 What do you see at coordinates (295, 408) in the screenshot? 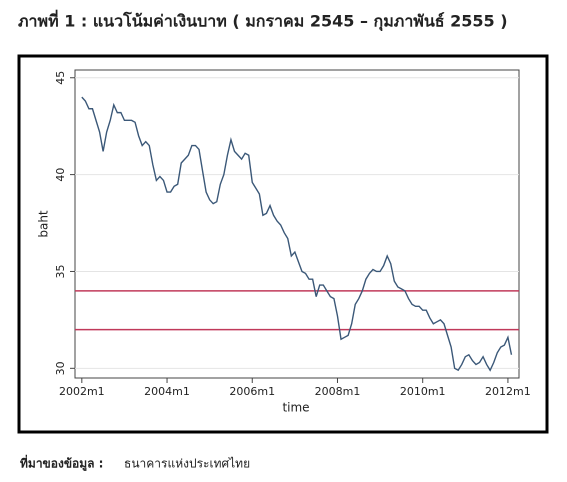
I see `x-axis-title: time` at bounding box center [295, 408].